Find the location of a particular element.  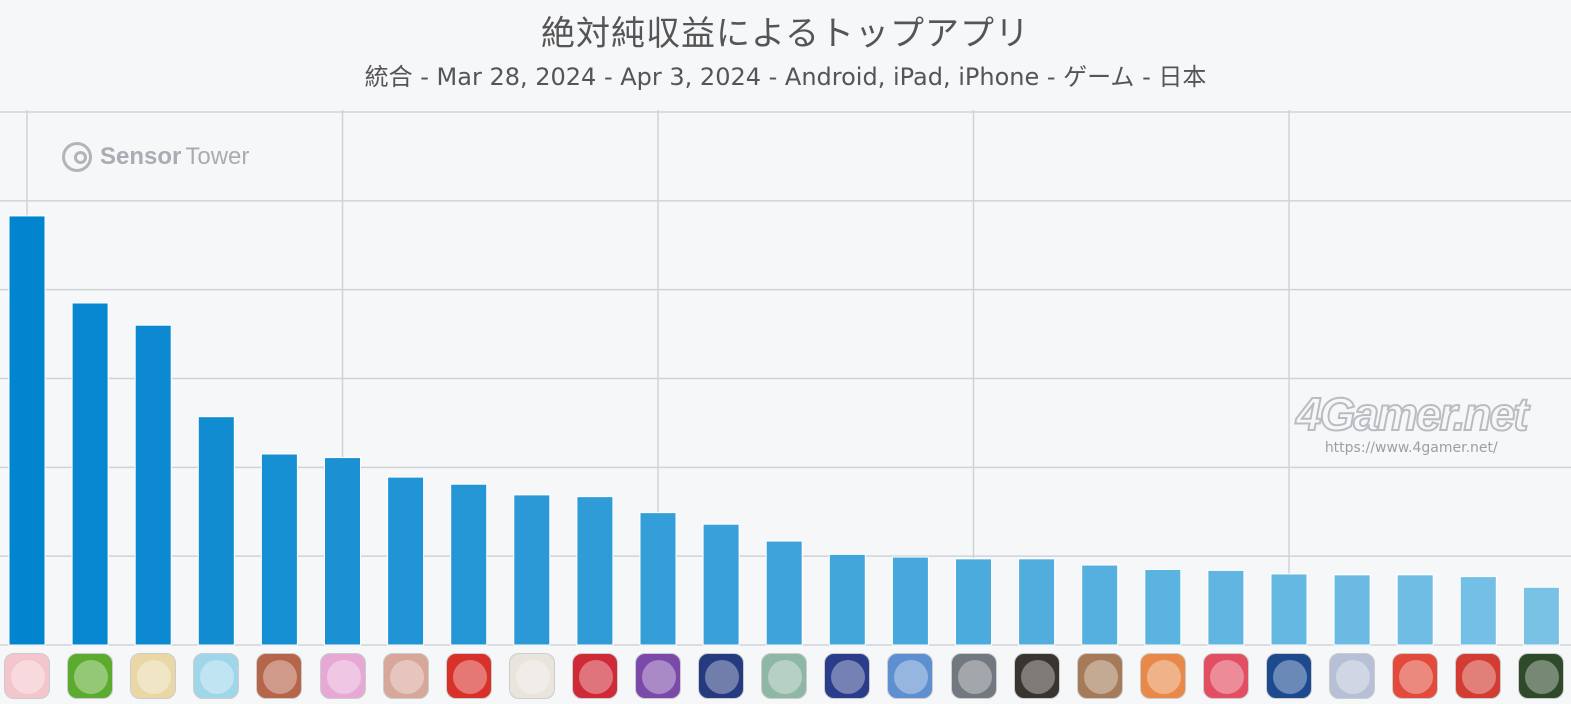

sensor-watermark-bold: Sensor is located at coordinates (141, 156).